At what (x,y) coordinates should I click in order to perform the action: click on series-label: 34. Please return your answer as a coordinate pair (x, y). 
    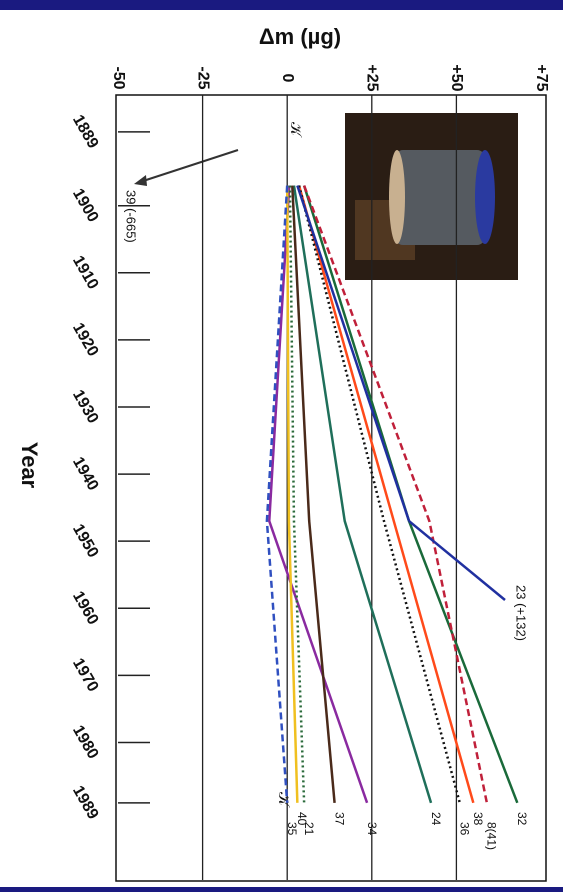
    Looking at the image, I should click on (372, 829).